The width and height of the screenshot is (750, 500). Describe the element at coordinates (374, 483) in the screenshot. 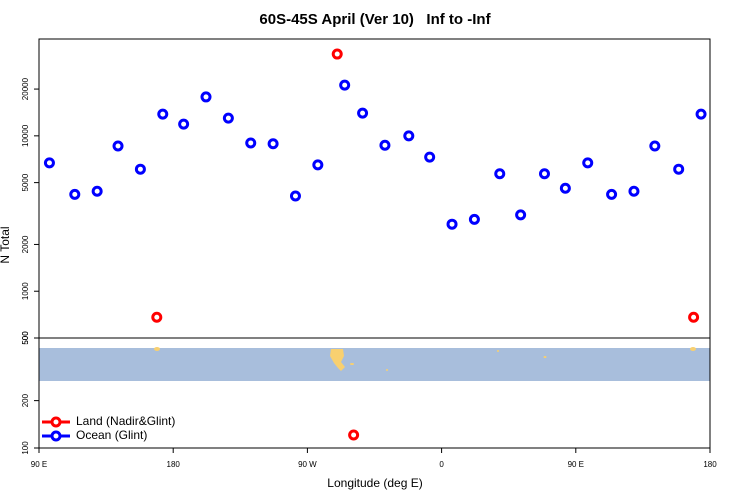

I see `x-axis-label: Longitude (deg E)` at that location.